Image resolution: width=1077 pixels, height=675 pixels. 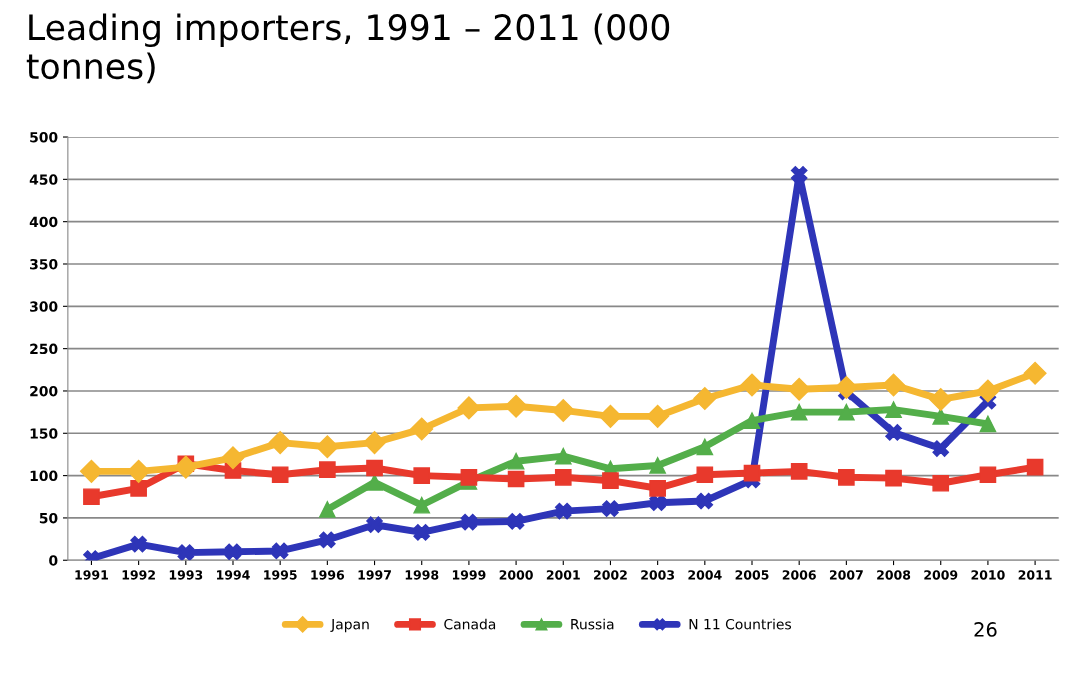 I want to click on x-tick-label: 2007, so click(x=846, y=575).